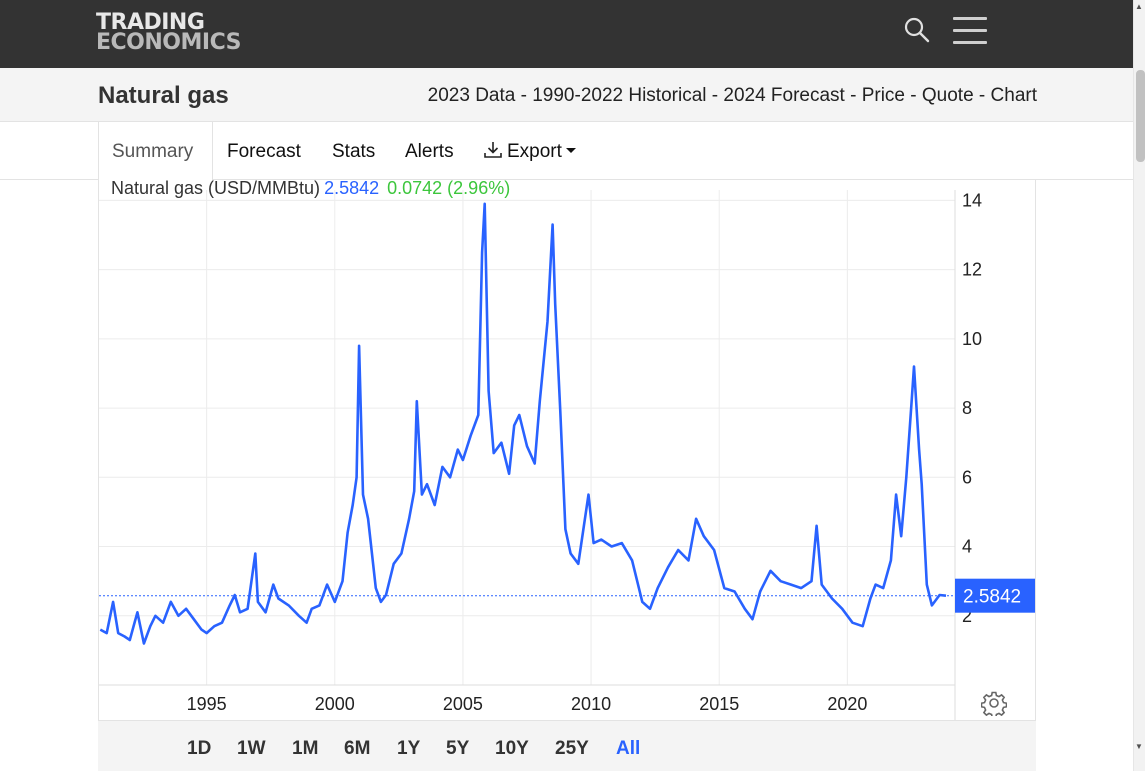 The width and height of the screenshot is (1145, 771). Describe the element at coordinates (994, 704) in the screenshot. I see `chart-settings-gear-icon` at that location.